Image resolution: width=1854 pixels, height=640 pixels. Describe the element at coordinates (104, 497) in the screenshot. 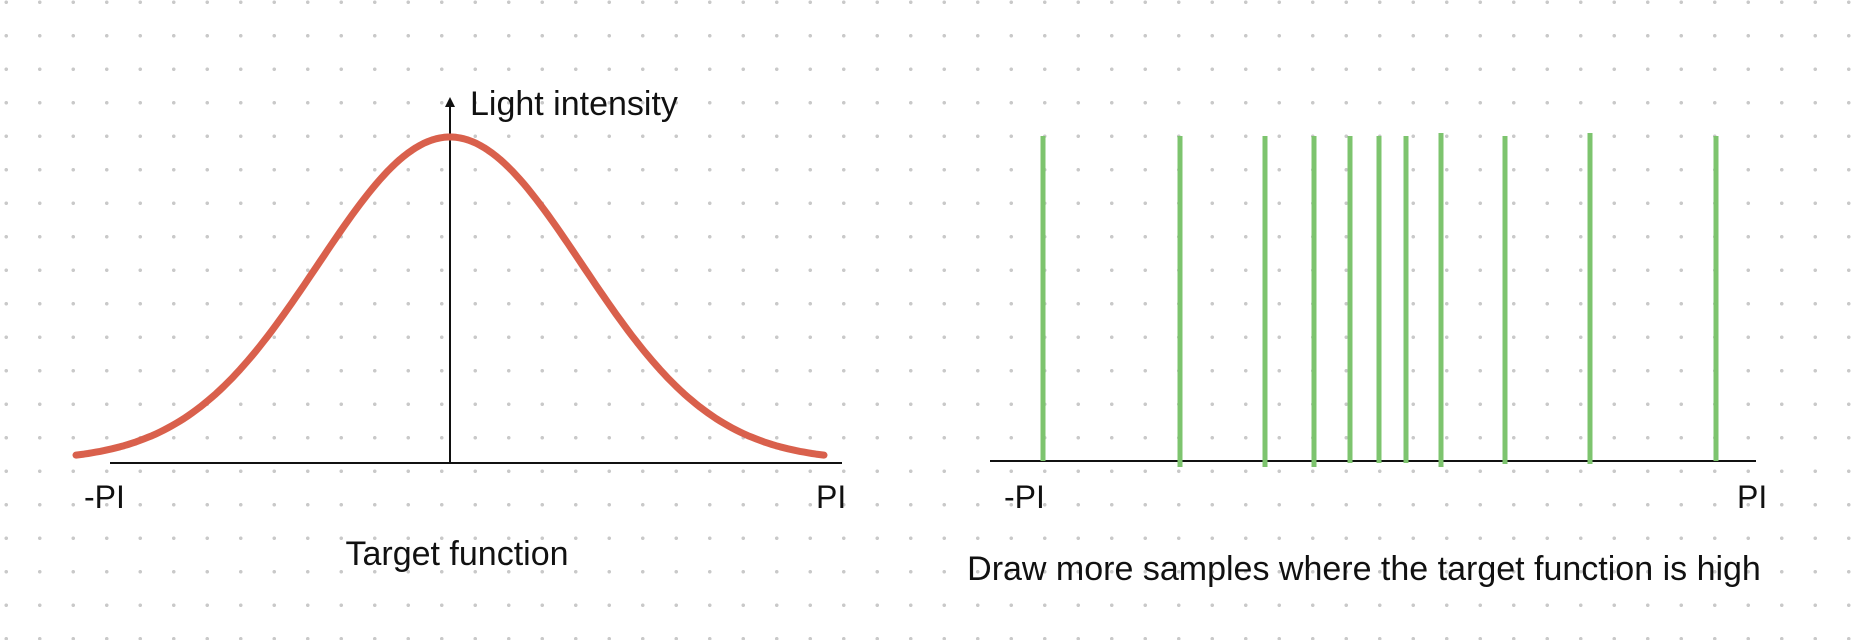

I see `left-x-min-label: -PI` at that location.